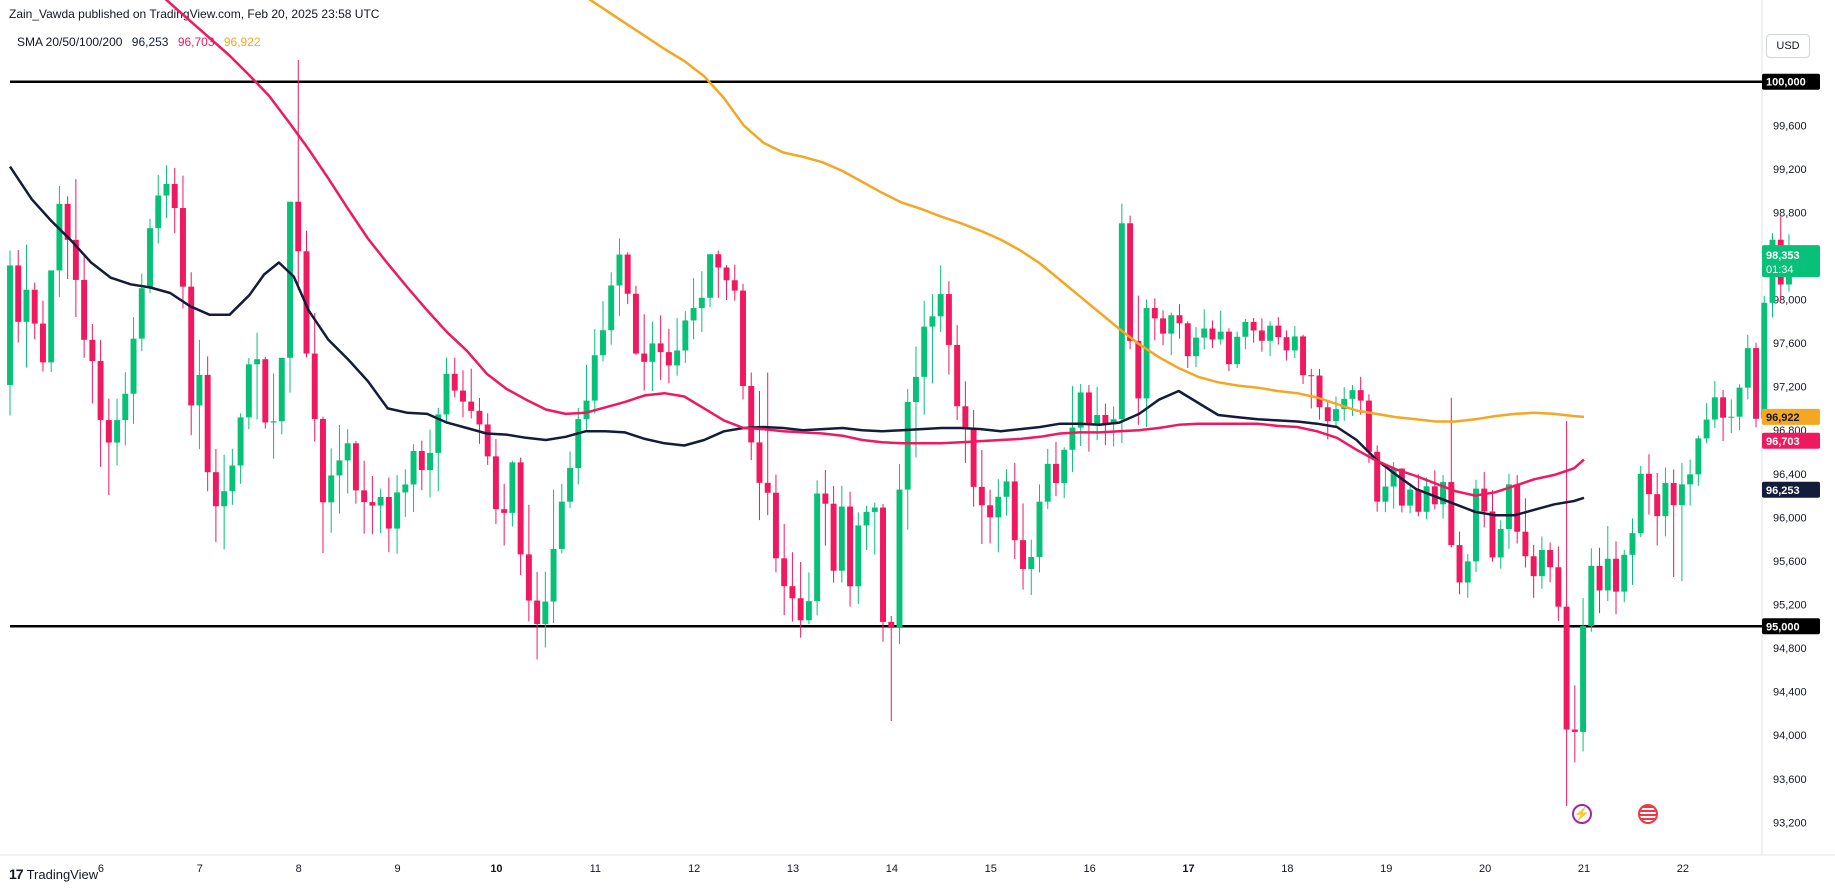  I want to click on currency-selector: USD, so click(1788, 46).